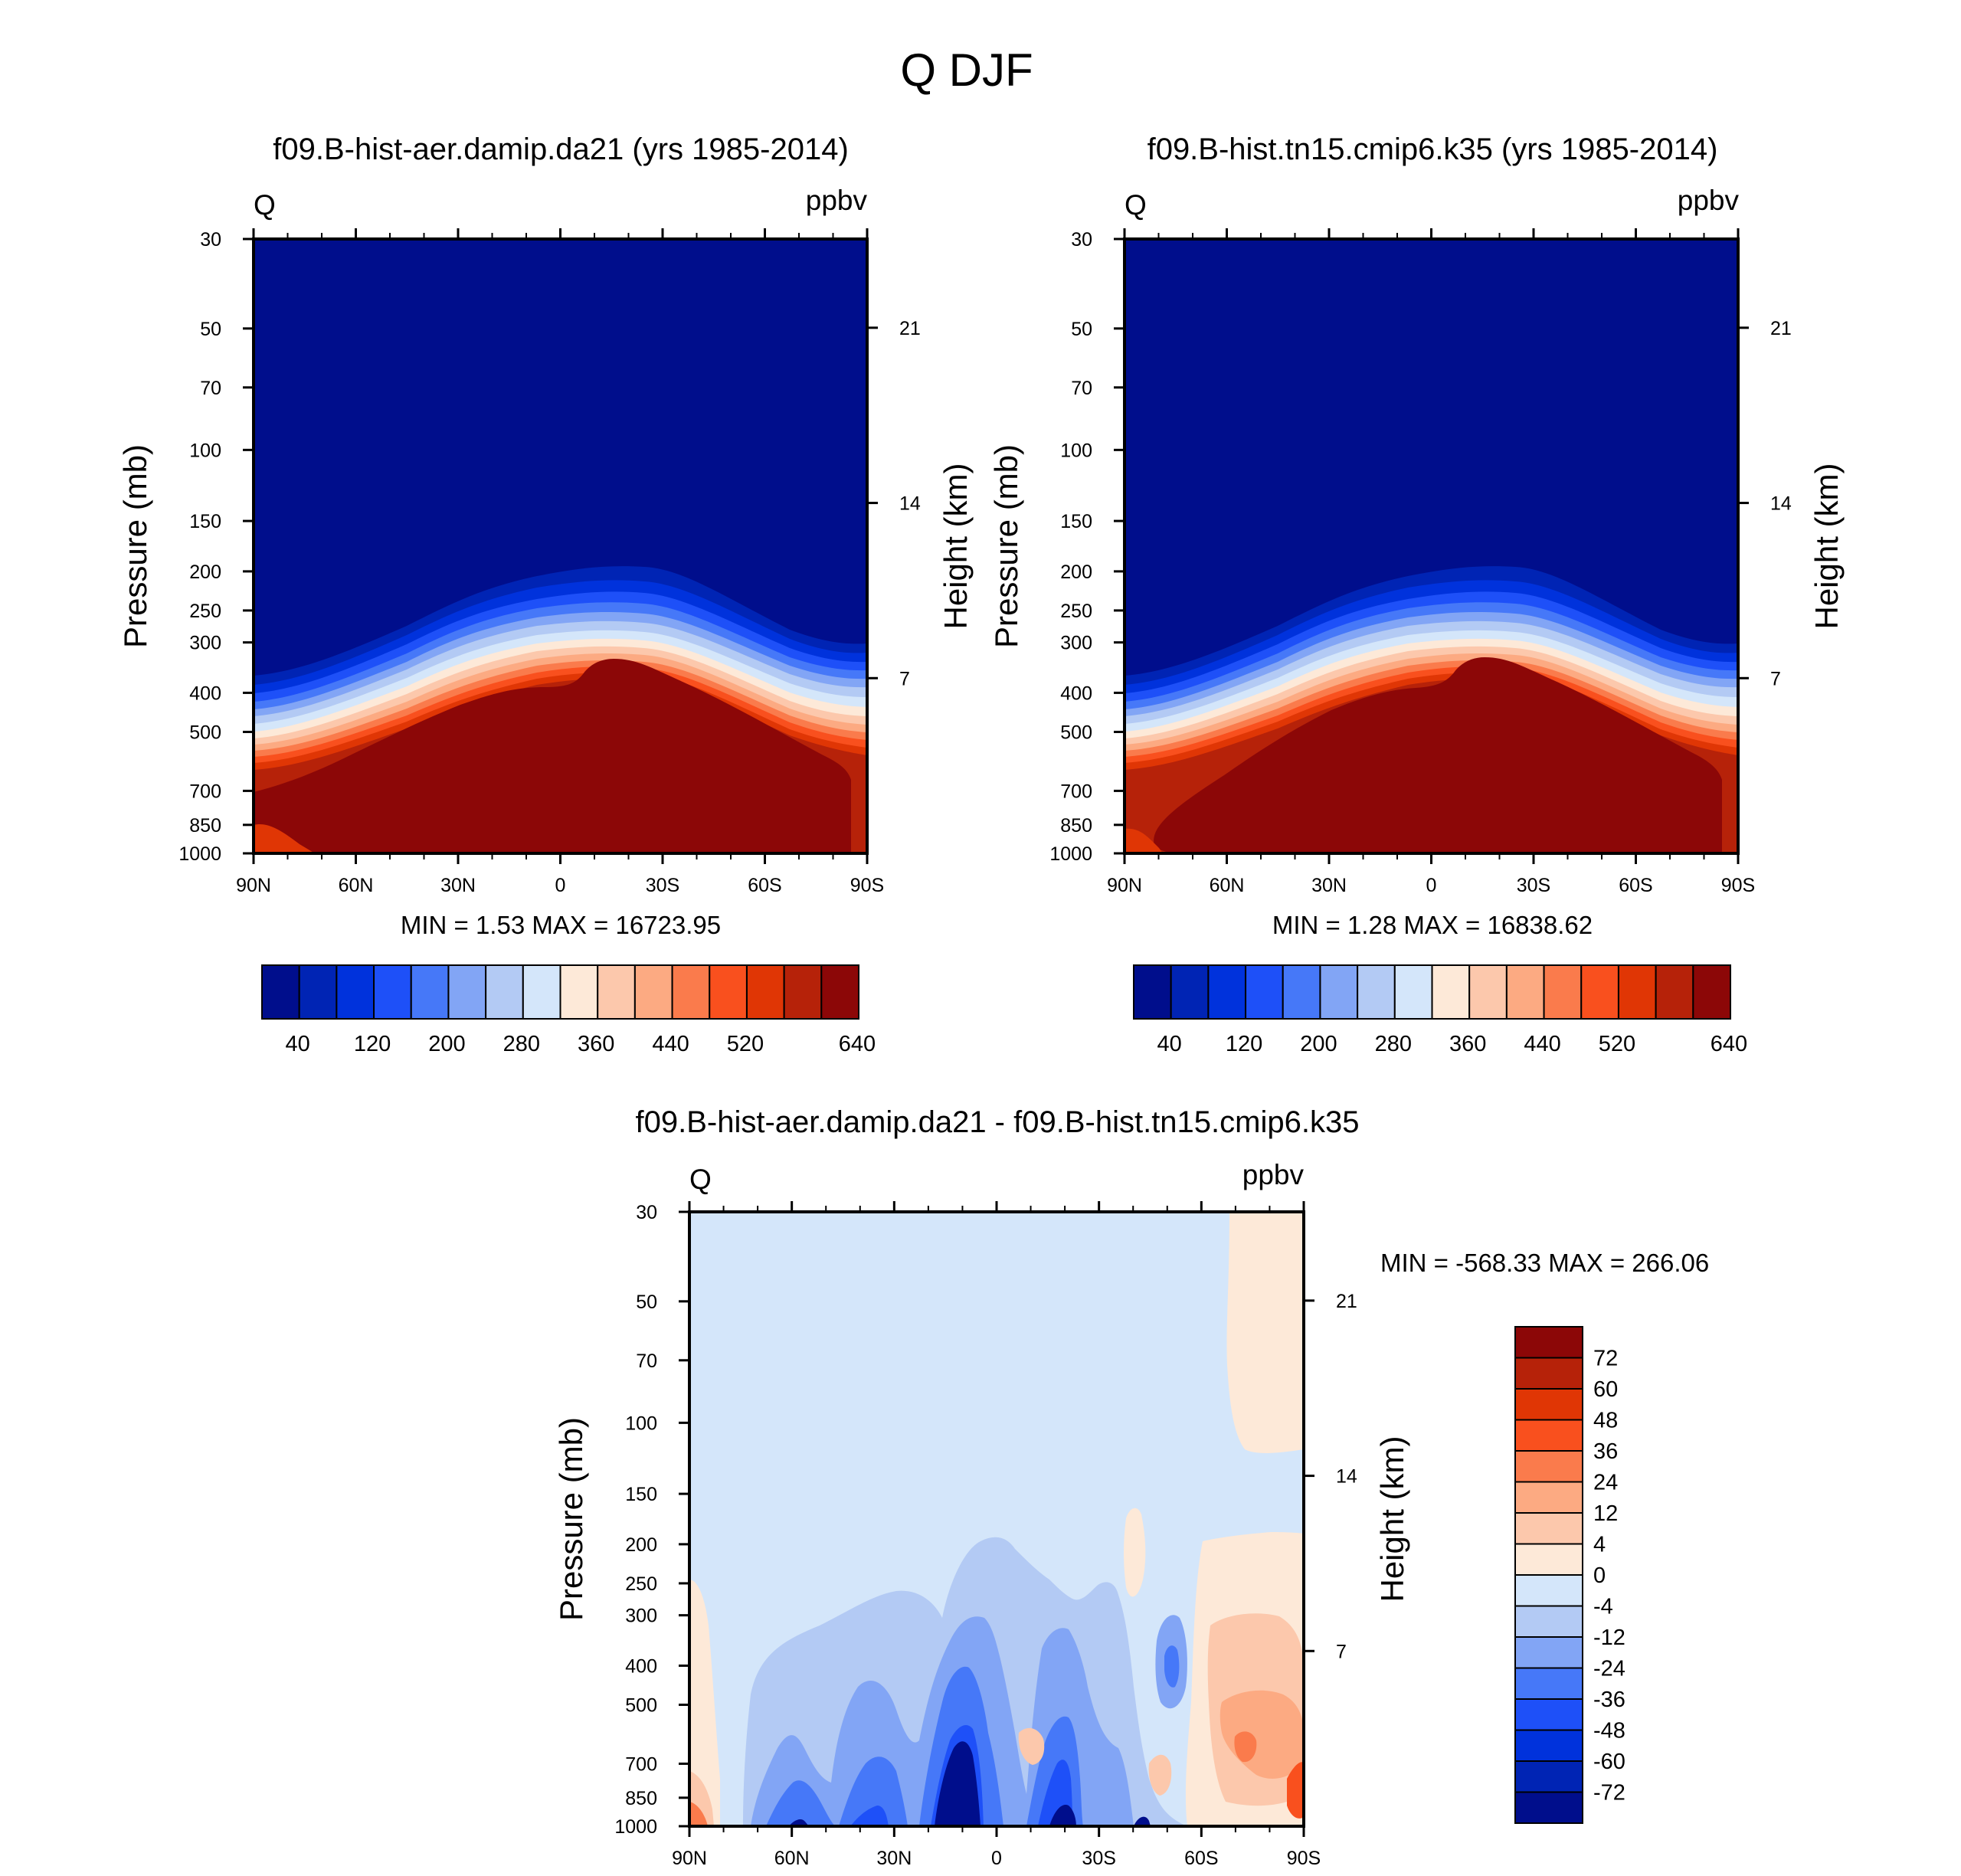 This screenshot has height=1876, width=1961. Describe the element at coordinates (1136, 205) in the screenshot. I see `panel-2-variable: Q` at that location.